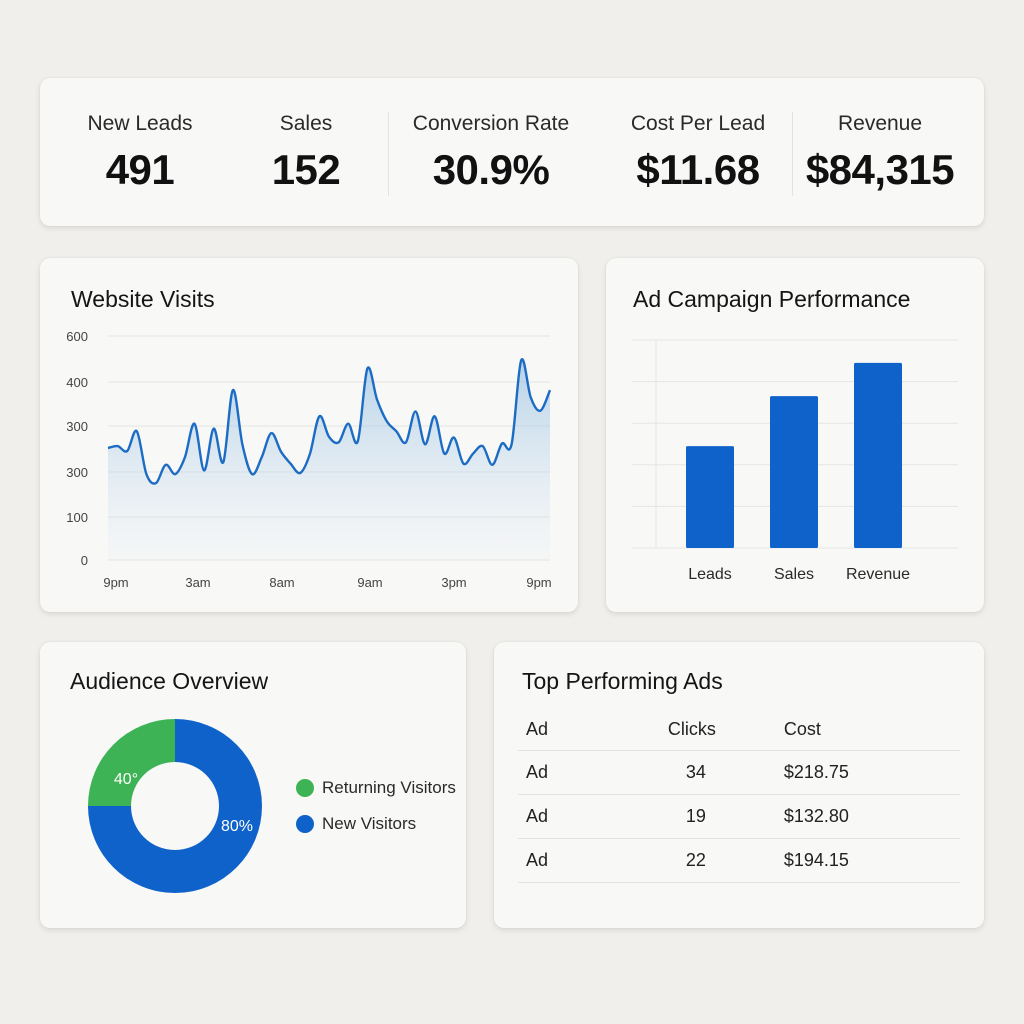  What do you see at coordinates (664, 729) in the screenshot?
I see `column-header-clicks: Clicks` at bounding box center [664, 729].